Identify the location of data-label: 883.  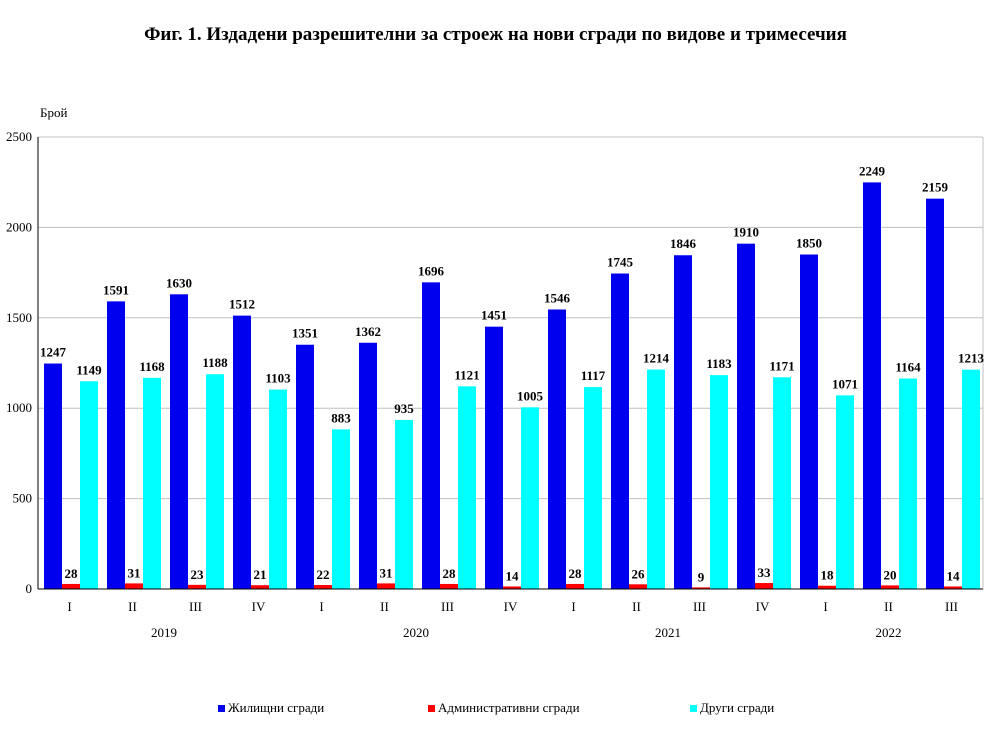
(341, 417).